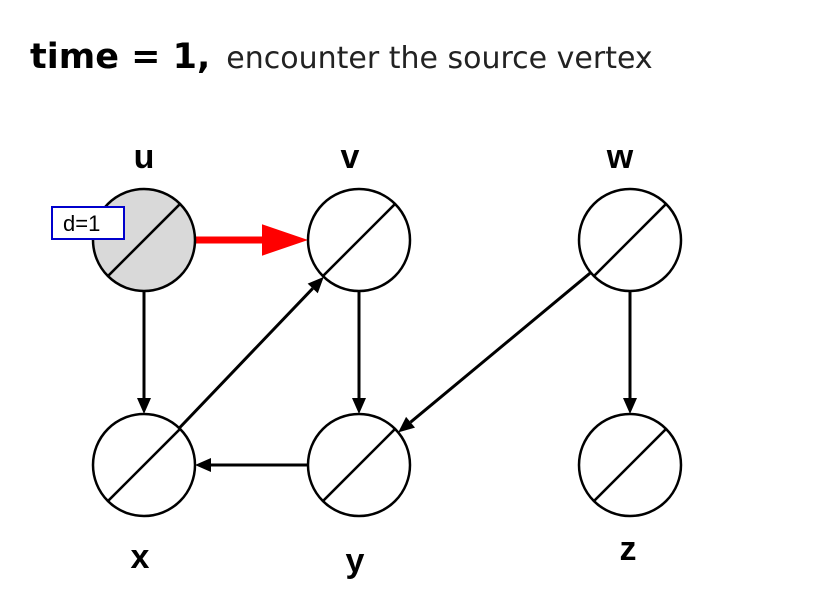 This screenshot has height=595, width=839. I want to click on title-description: encounter the source vertex, so click(439, 58).